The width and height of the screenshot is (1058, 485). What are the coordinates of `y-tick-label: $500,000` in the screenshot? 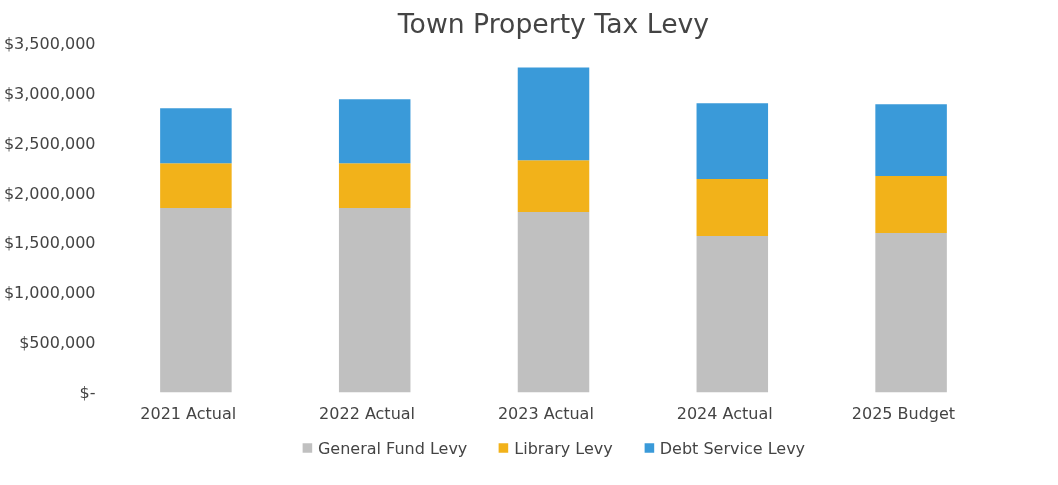 It's located at (57, 343).